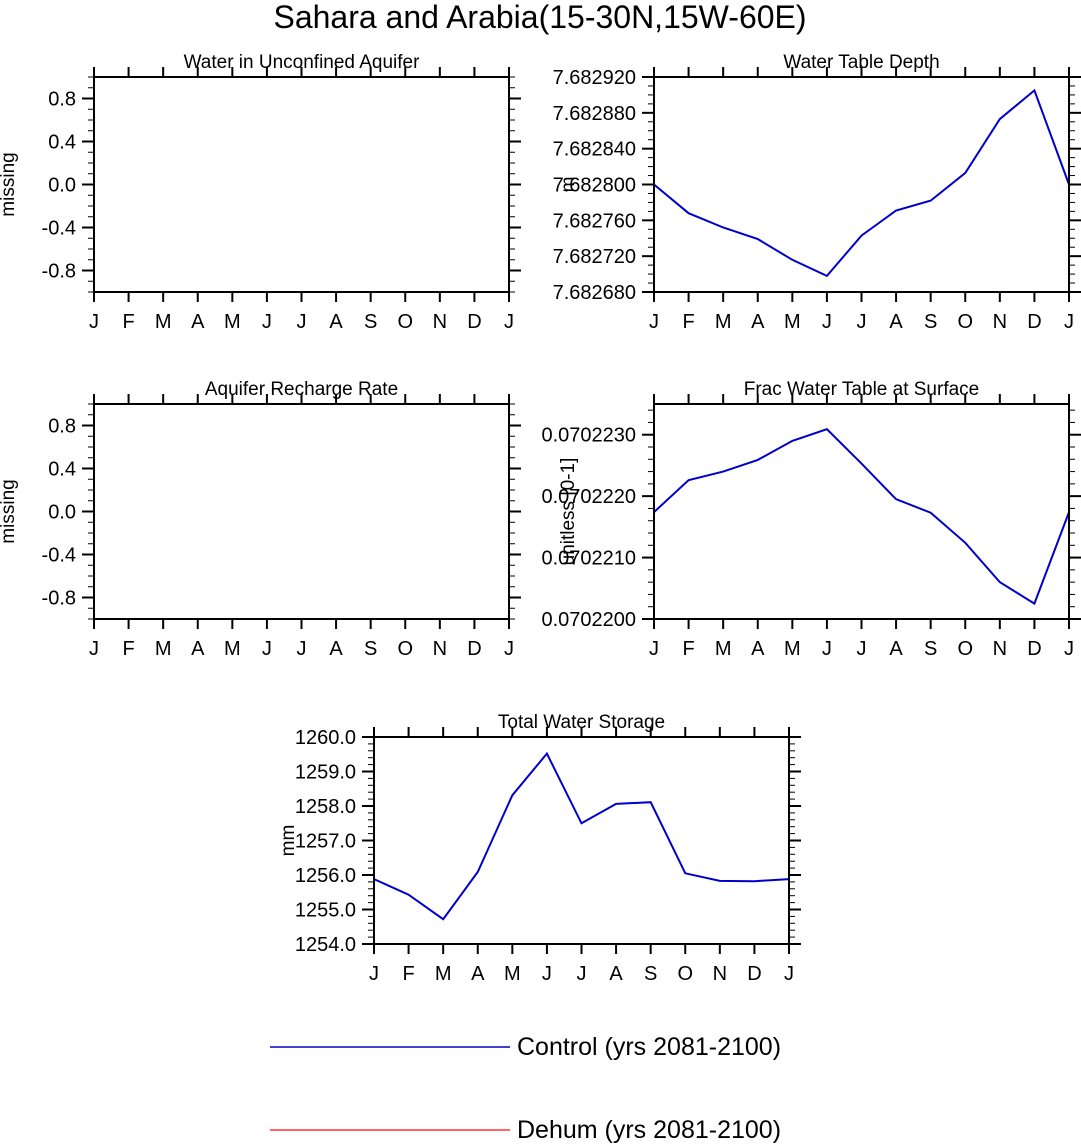  What do you see at coordinates (59, 229) in the screenshot?
I see `y-tick-label: -0.4` at bounding box center [59, 229].